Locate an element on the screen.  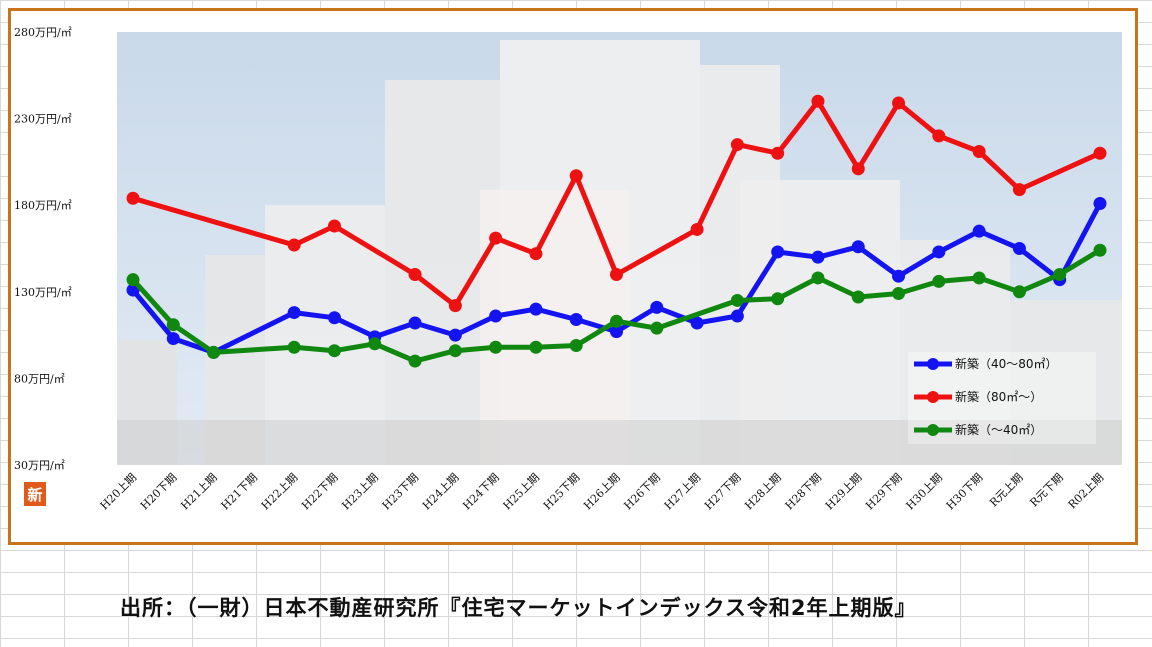
x-tick-label: H23上期 is located at coordinates (359, 491).